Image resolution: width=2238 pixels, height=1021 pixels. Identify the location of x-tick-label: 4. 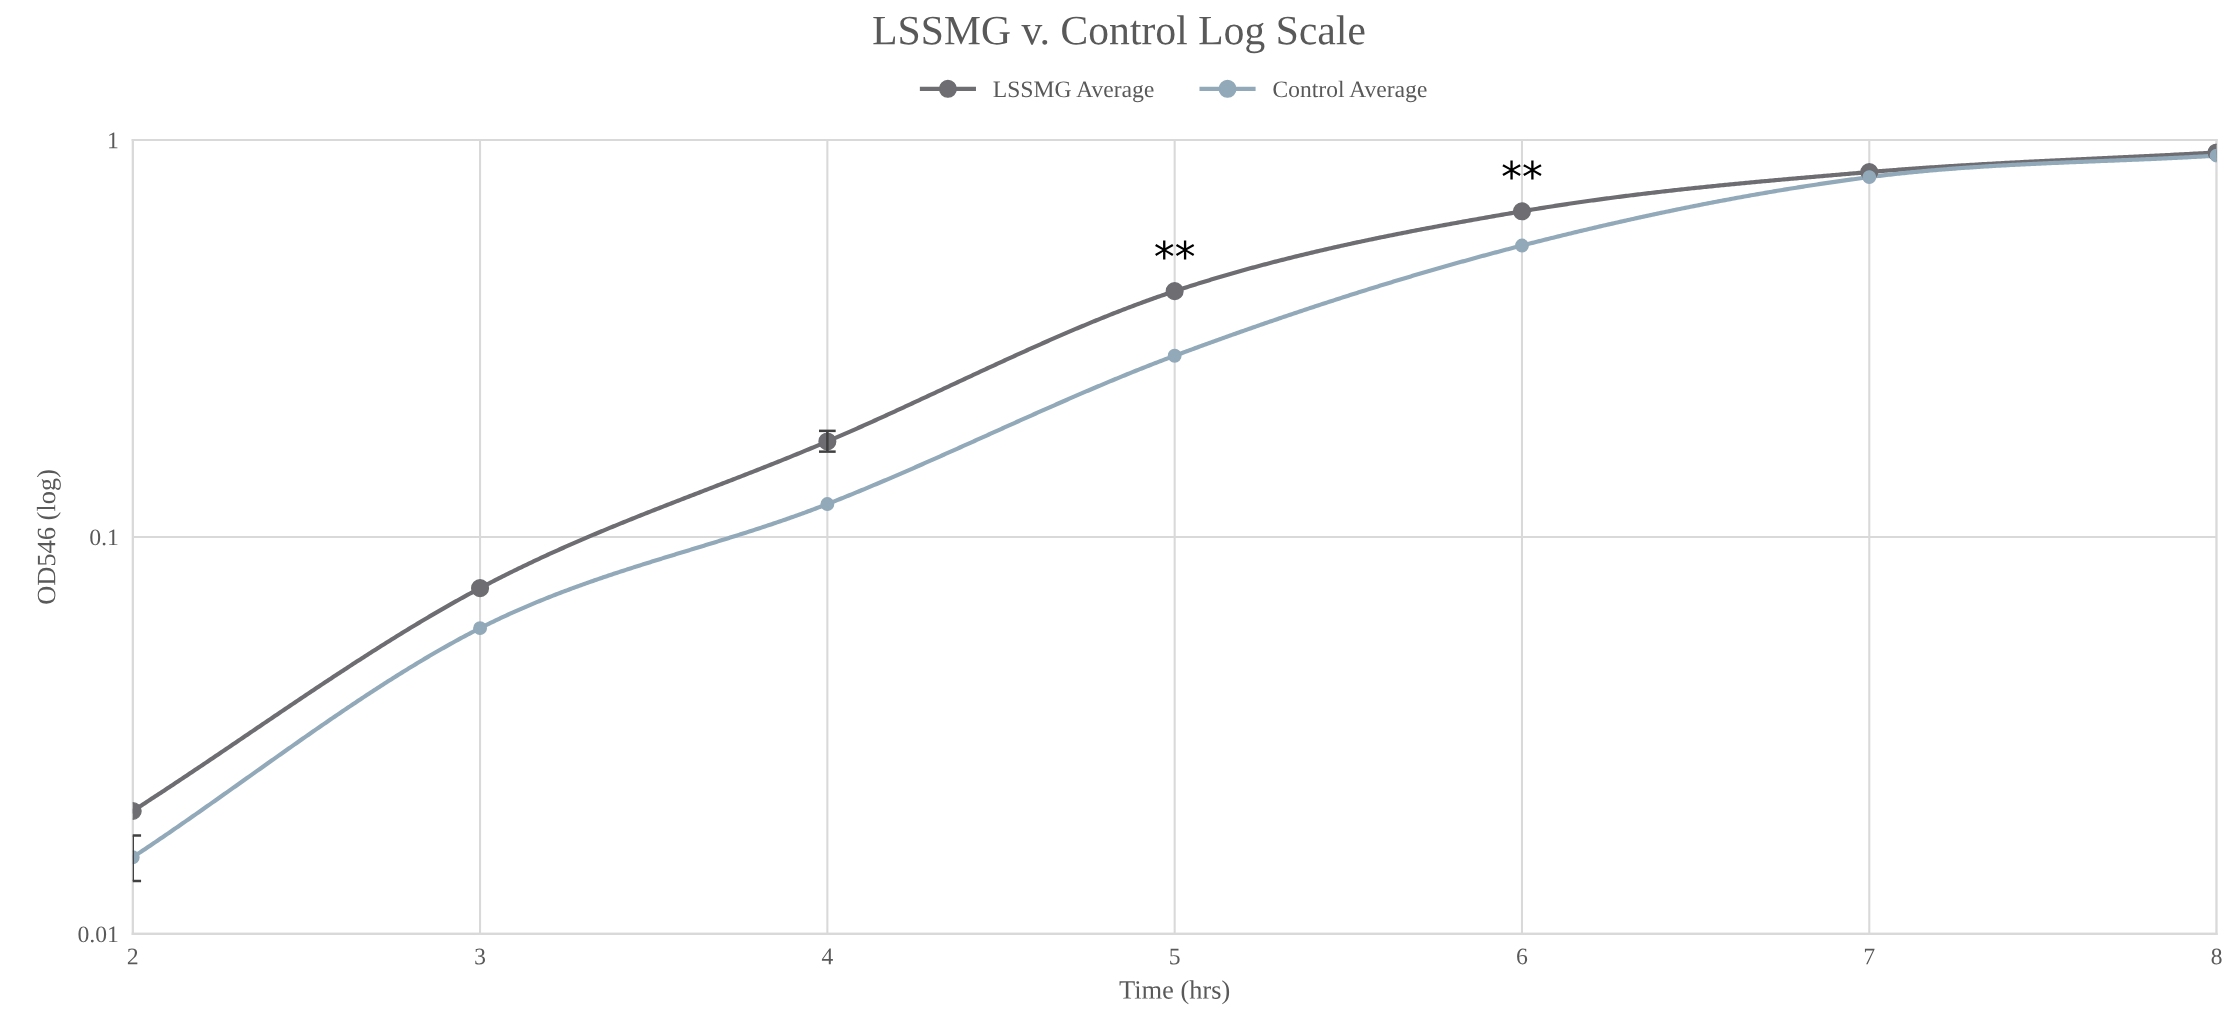
(827, 956).